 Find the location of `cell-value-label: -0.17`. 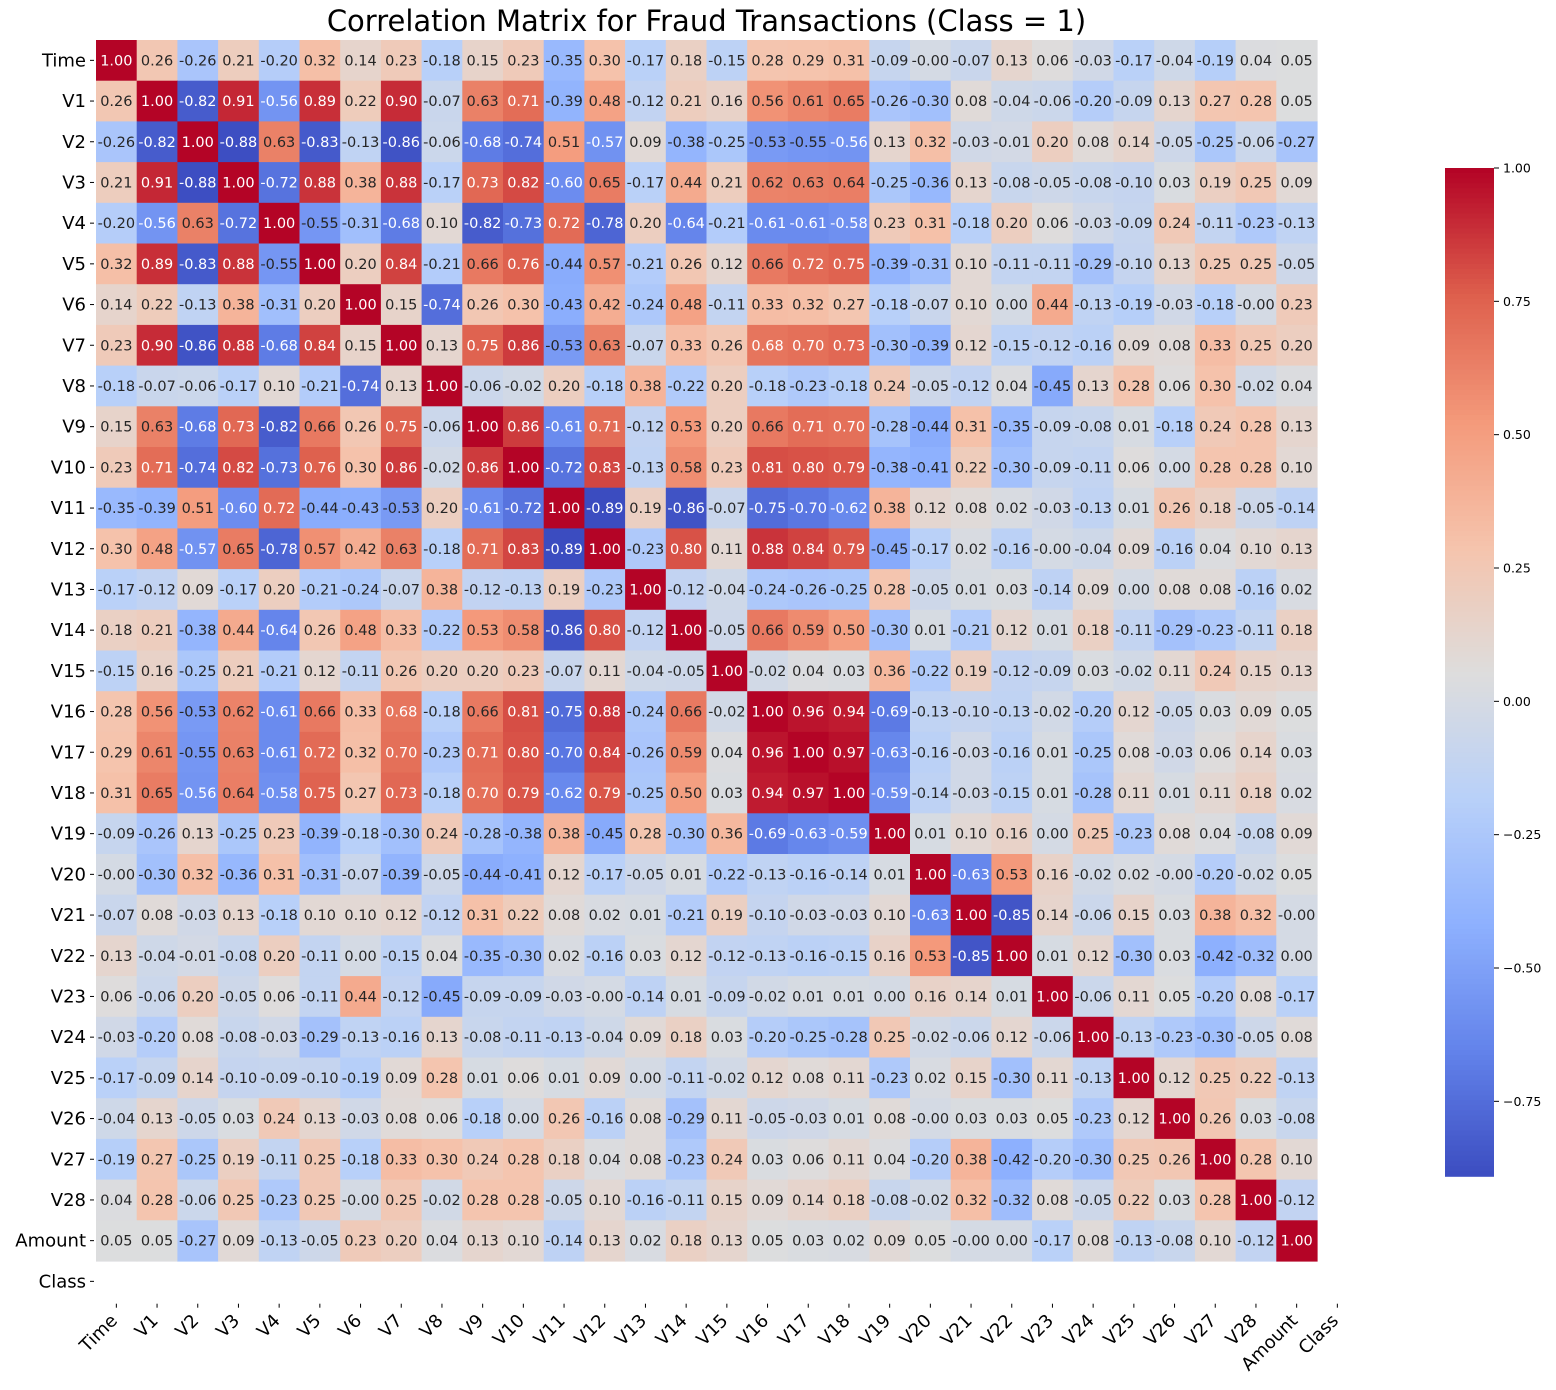

cell-value-label: -0.17 is located at coordinates (239, 387).